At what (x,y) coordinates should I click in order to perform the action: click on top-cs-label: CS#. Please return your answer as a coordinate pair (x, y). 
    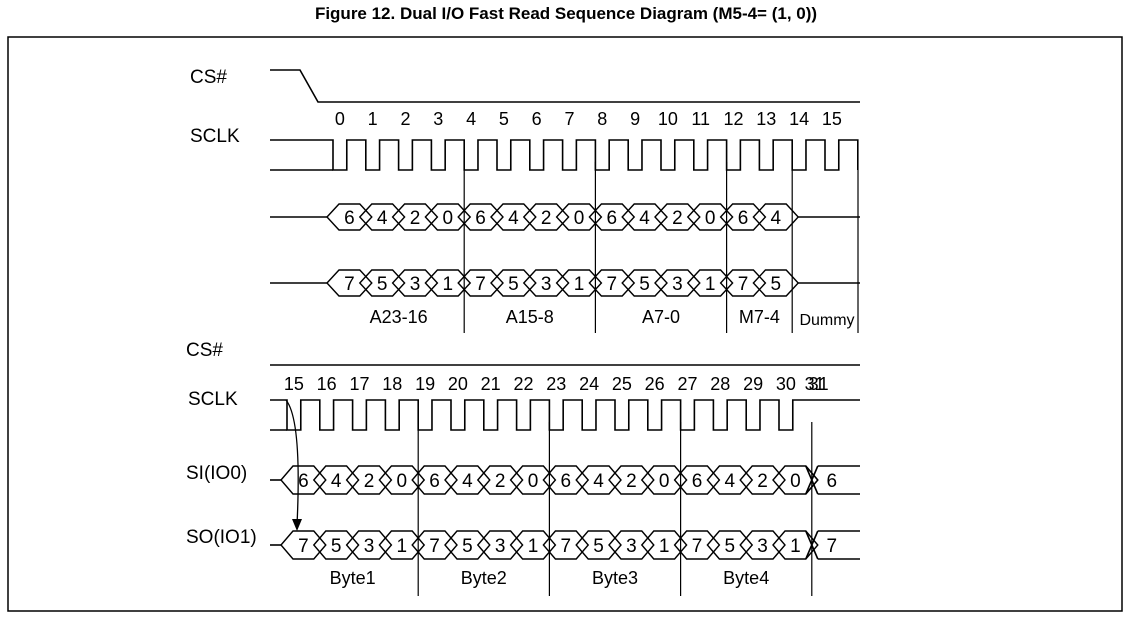
    Looking at the image, I should click on (208, 77).